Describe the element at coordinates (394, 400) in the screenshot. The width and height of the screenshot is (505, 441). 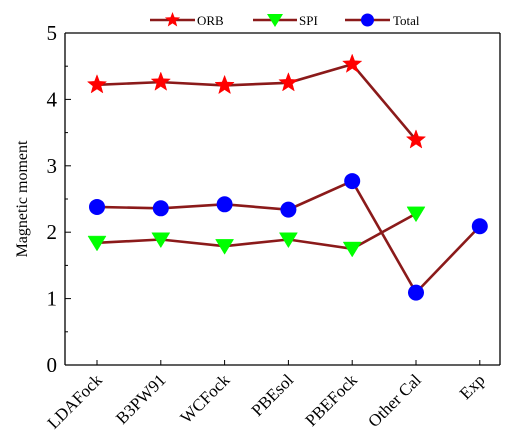
I see `x-category-label: Other Cal` at that location.